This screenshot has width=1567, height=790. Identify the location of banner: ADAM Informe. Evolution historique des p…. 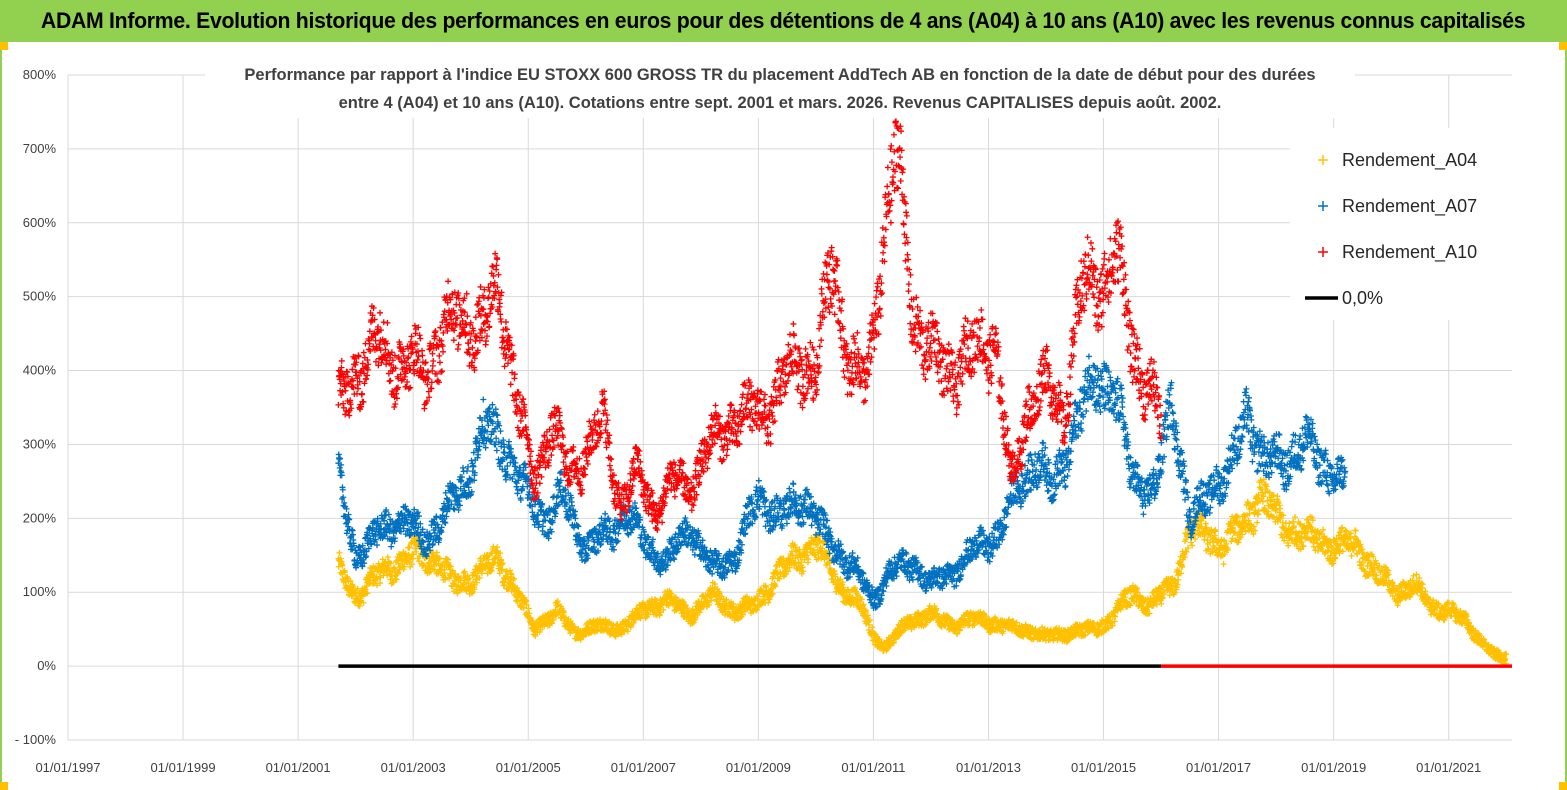
(783, 21).